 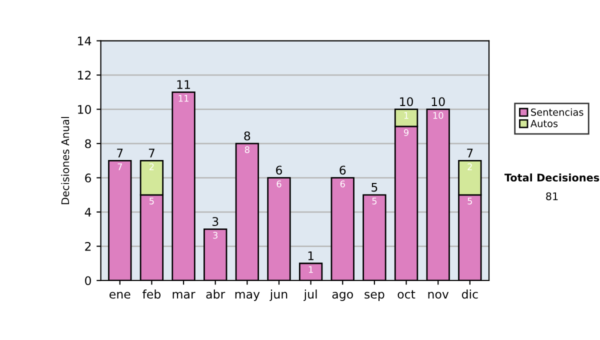 I want to click on y-tick-label: 4, so click(x=88, y=212).